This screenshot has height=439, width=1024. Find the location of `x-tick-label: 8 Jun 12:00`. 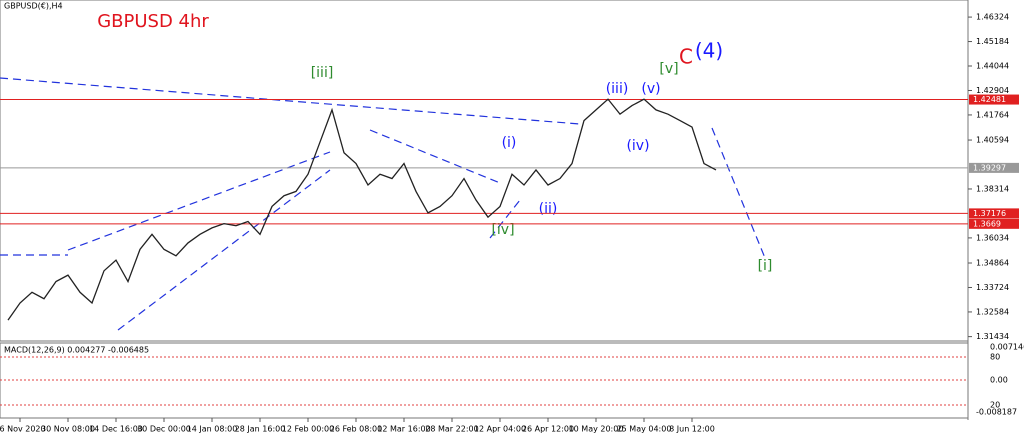

x-tick-label: 8 Jun 12:00 is located at coordinates (692, 429).